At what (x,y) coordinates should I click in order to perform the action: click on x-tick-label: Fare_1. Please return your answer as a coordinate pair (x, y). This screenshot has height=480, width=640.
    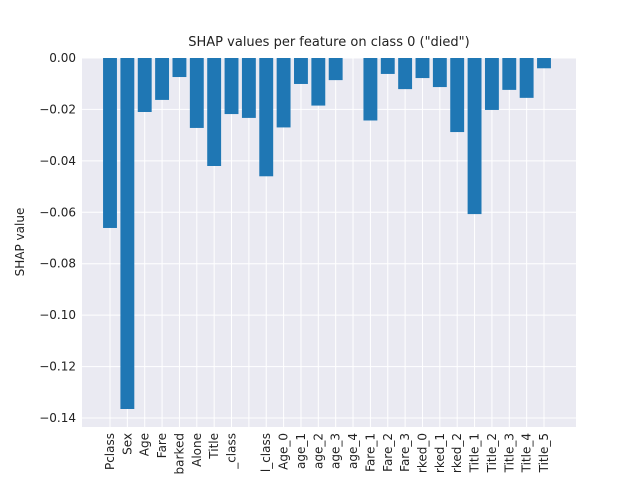
    Looking at the image, I should click on (370, 452).